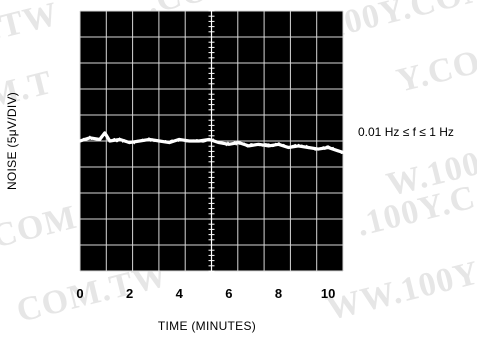 The width and height of the screenshot is (477, 339). I want to click on watermark-text: .COM., so click(45, 226).